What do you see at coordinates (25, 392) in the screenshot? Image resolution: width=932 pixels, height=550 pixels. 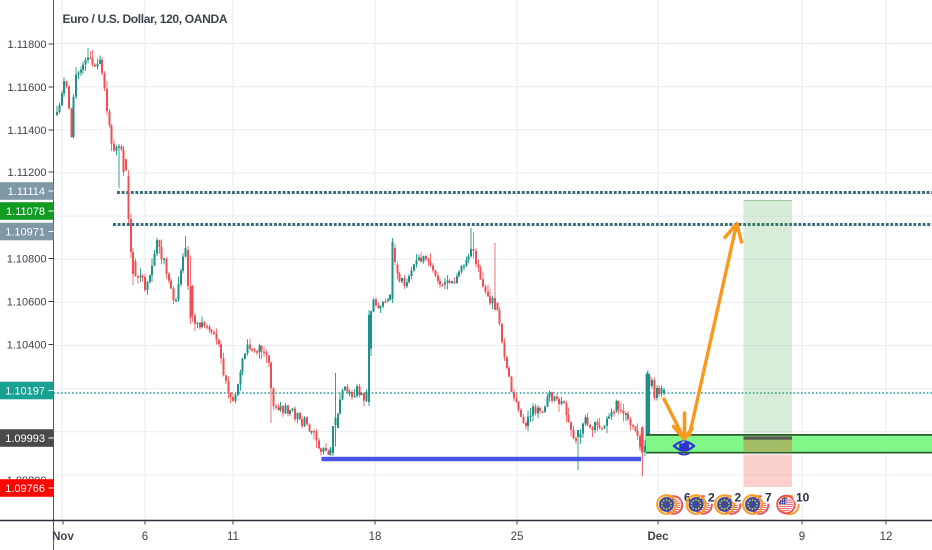 I see `svg-text: 1.10197` at bounding box center [25, 392].